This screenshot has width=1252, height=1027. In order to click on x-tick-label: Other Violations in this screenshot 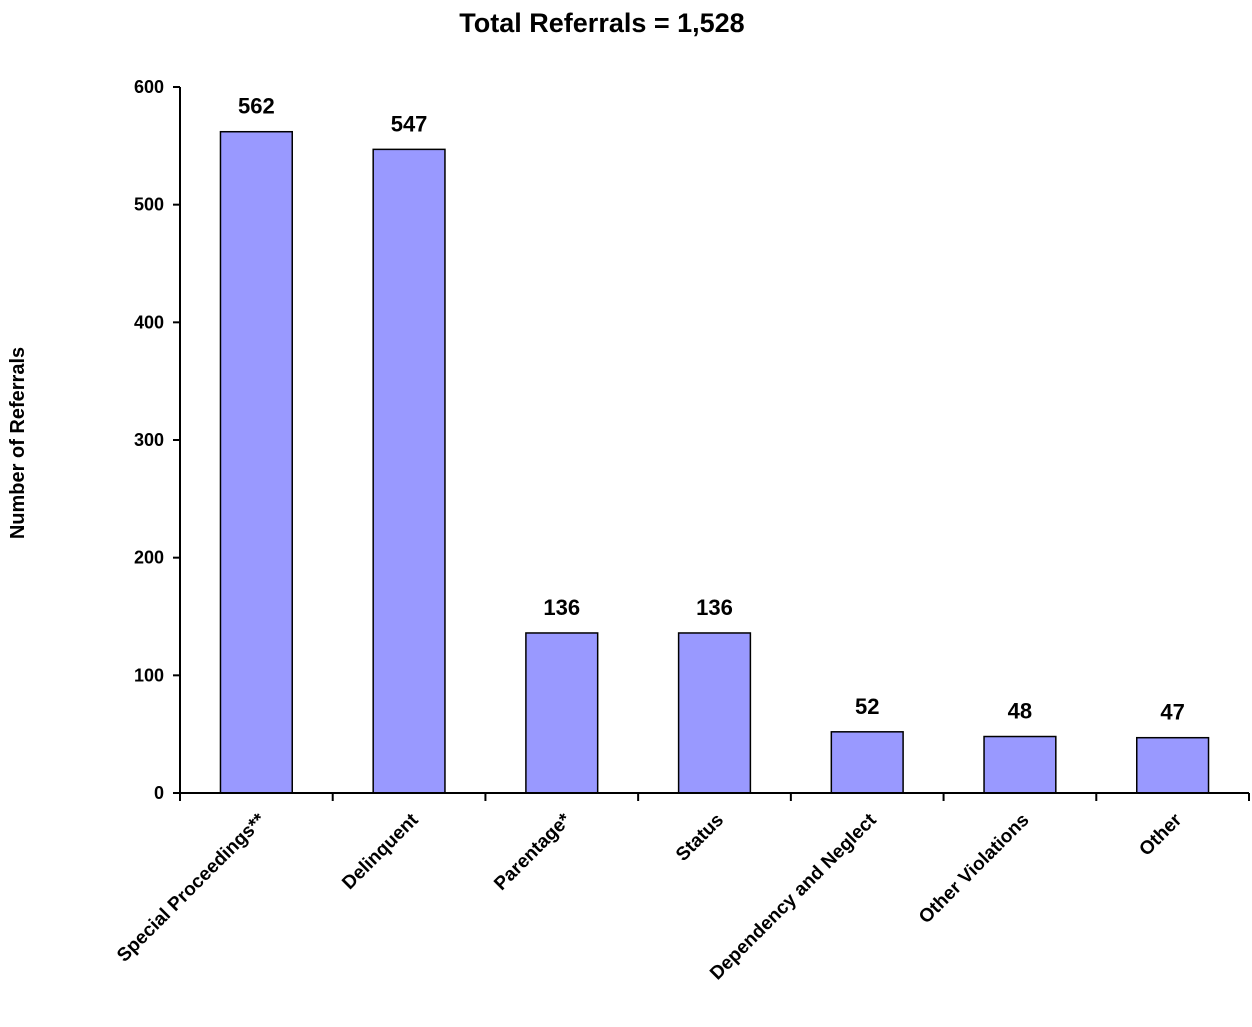, I will do `click(974, 869)`.